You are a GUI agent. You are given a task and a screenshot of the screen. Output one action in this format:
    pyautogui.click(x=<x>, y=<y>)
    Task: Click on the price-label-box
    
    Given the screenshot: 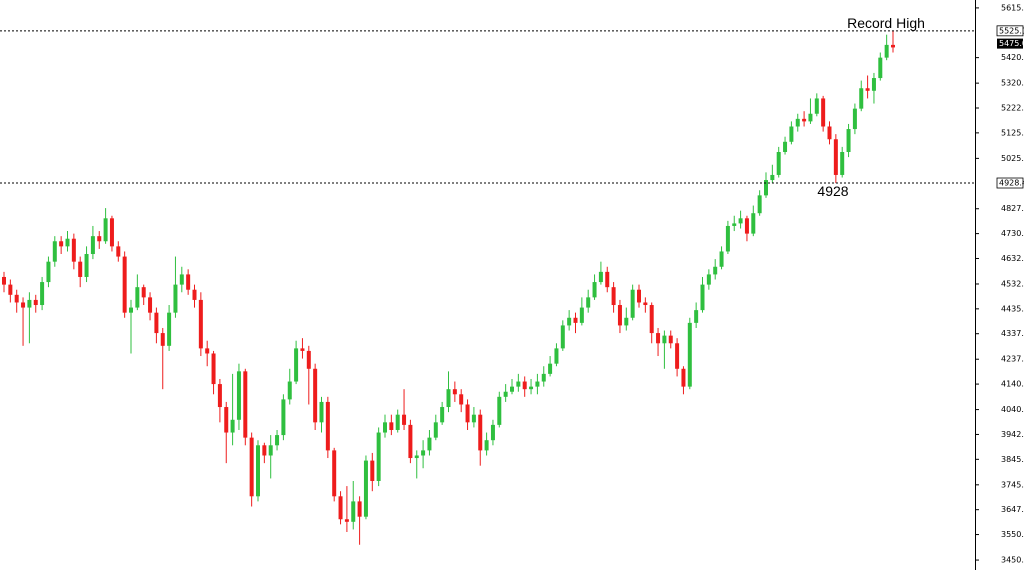 What is the action you would take?
    pyautogui.click(x=1010, y=183)
    